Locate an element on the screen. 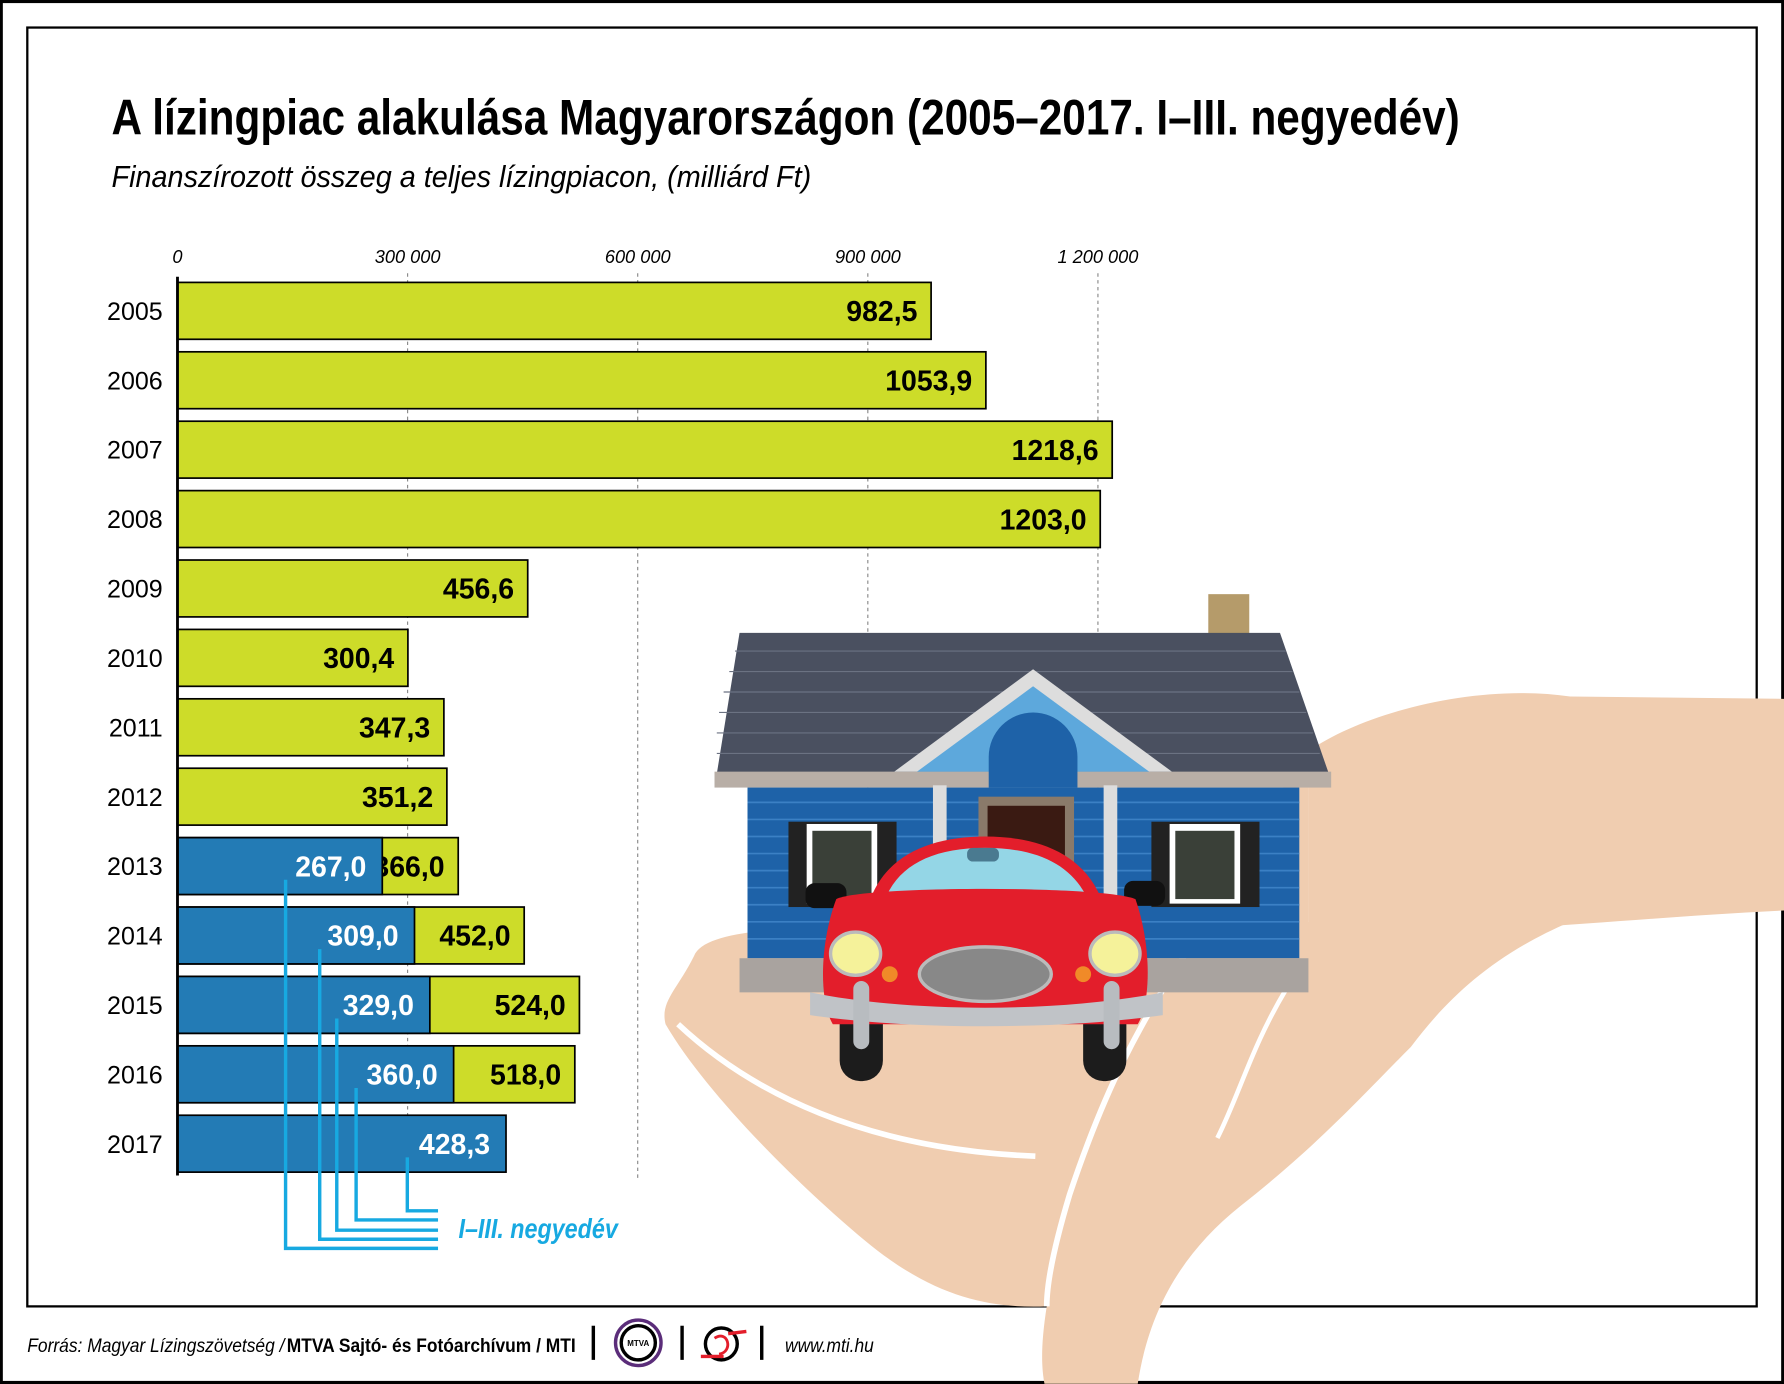 The height and width of the screenshot is (1384, 1784). y-tick-label: 2006 is located at coordinates (135, 381).